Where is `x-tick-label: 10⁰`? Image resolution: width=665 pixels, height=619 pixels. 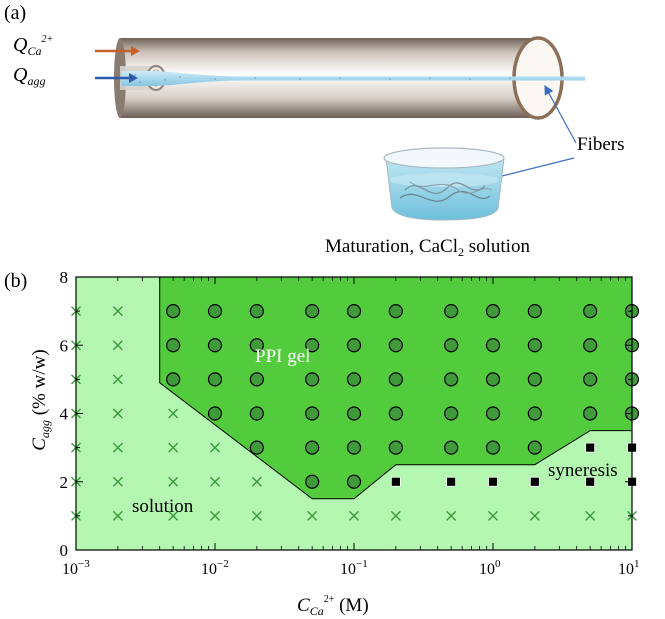
x-tick-label: 10⁰ is located at coordinates (490, 568).